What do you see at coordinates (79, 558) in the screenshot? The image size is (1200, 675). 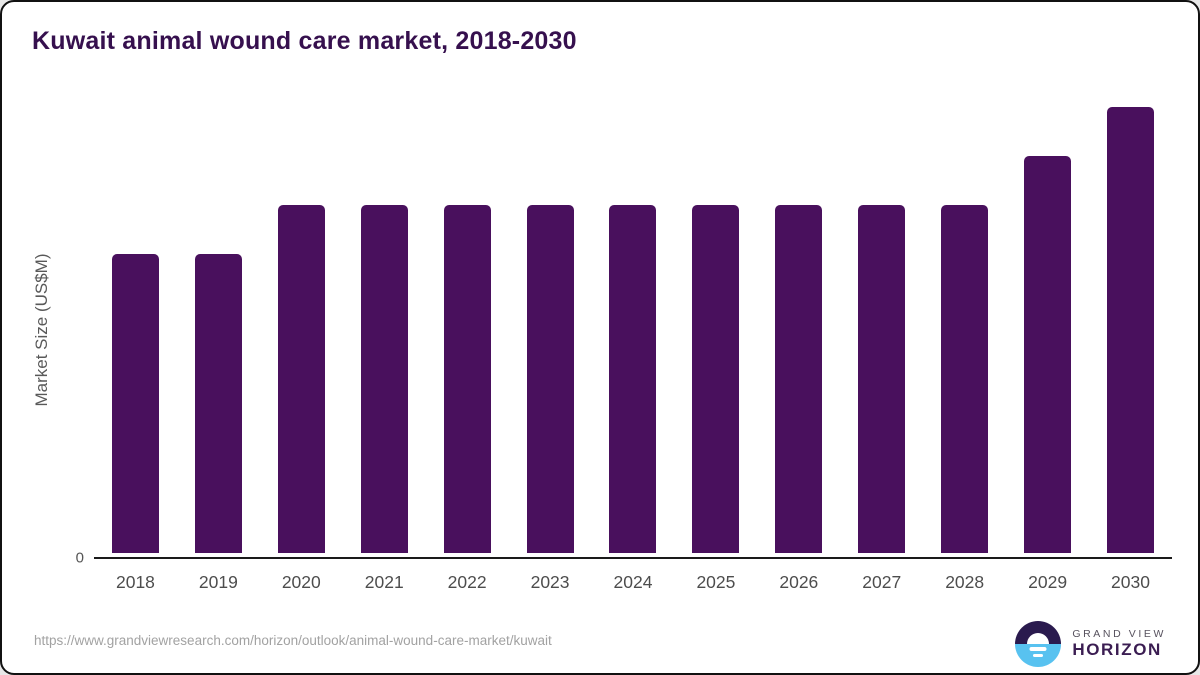 I see `y-tick-zero: 0` at bounding box center [79, 558].